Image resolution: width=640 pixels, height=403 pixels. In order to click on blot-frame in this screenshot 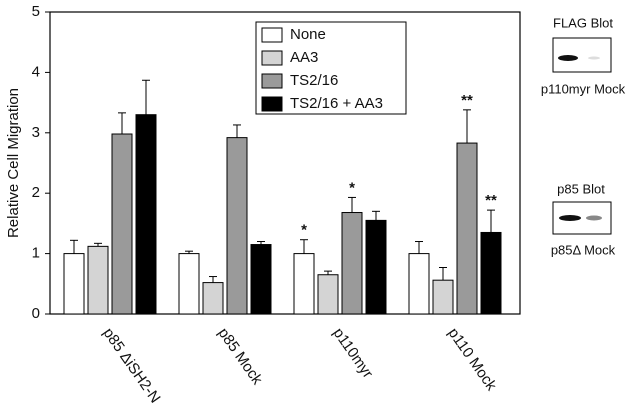, I will do `click(582, 55)`.